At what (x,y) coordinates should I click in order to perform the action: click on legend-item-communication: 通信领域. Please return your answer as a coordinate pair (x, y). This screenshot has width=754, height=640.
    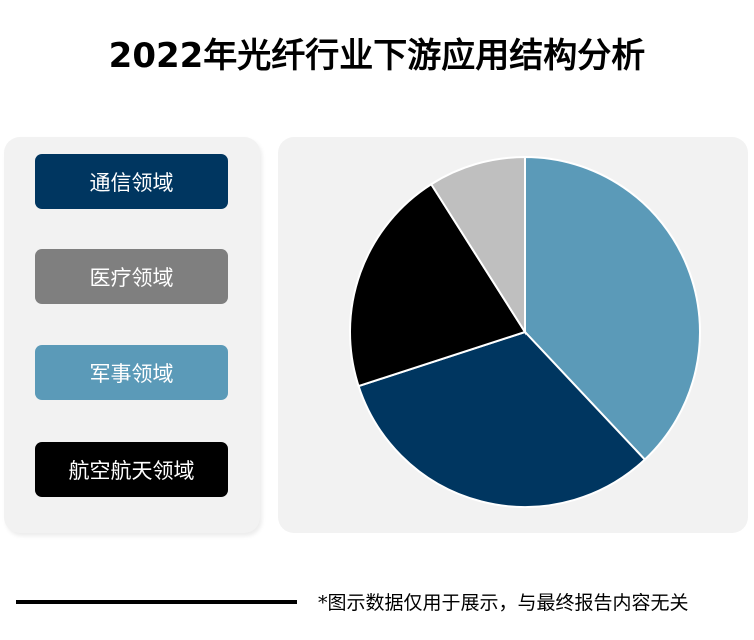
    Looking at the image, I should click on (131, 181).